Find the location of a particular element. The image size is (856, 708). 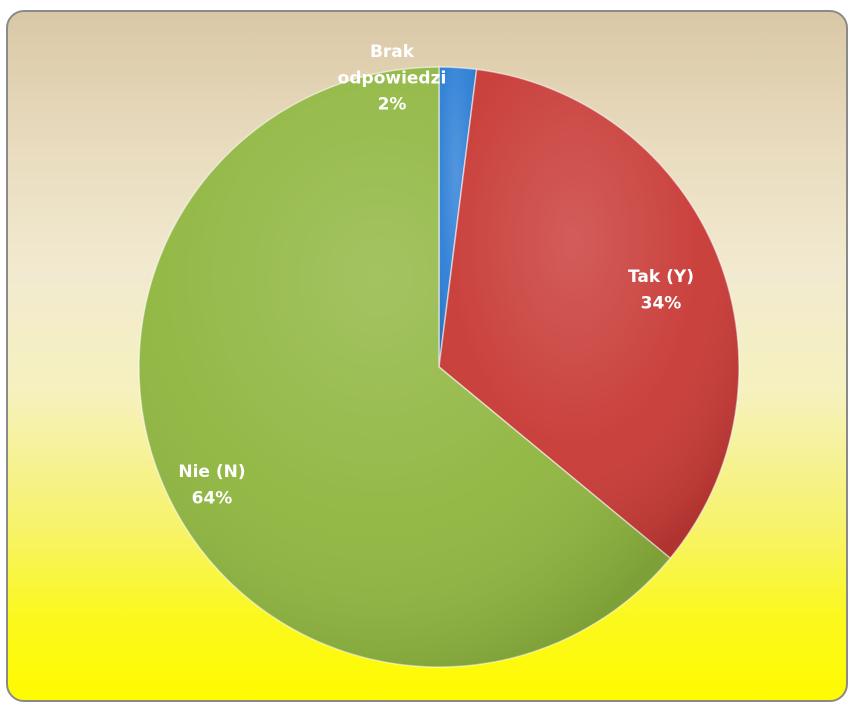

data-label-category: Tak (Y) is located at coordinates (661, 277).